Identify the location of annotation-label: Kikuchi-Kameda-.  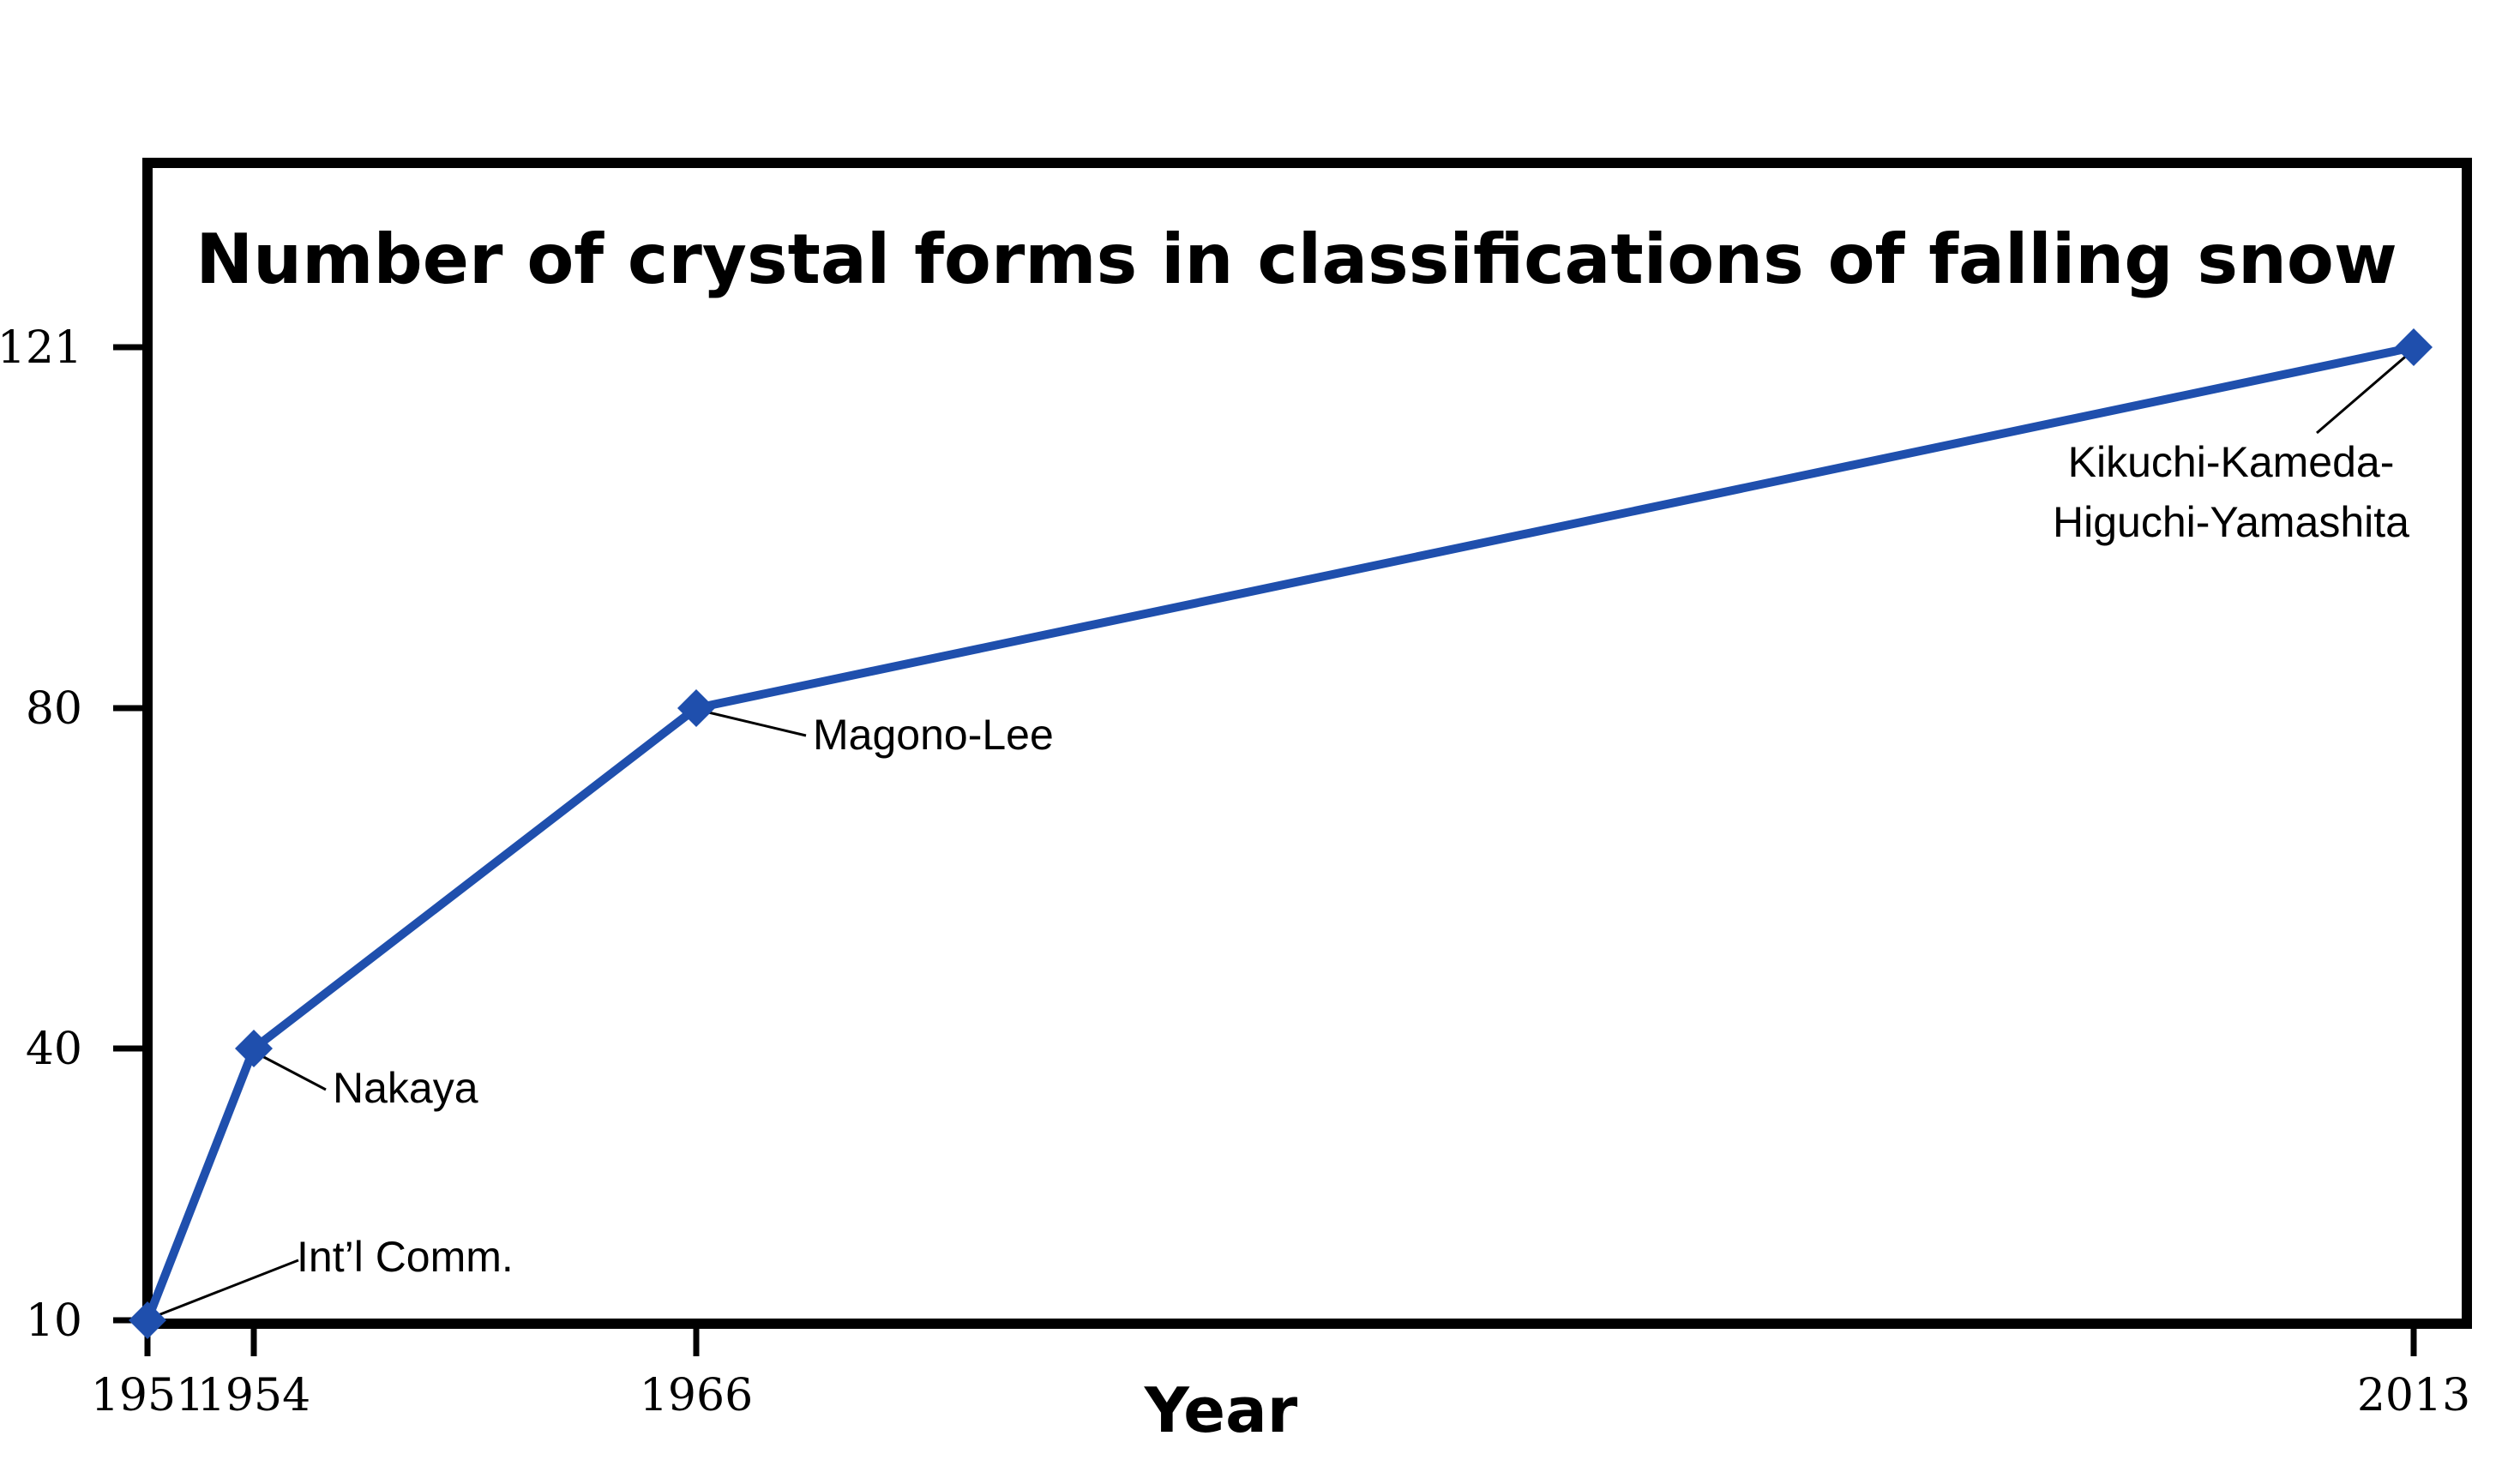
(2231, 462).